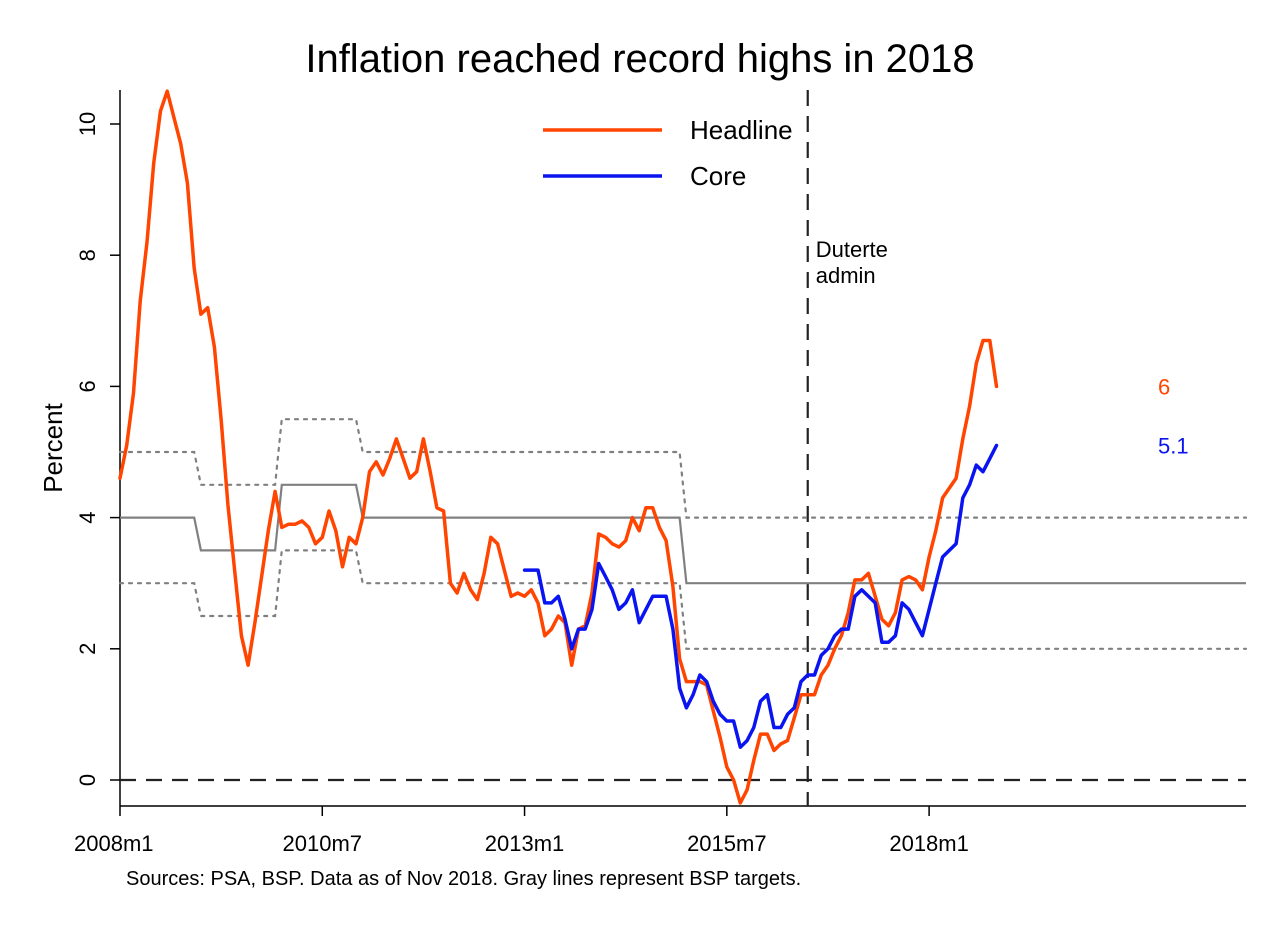 This screenshot has height=931, width=1280. Describe the element at coordinates (929, 843) in the screenshot. I see `x-tick-label: 2018m1` at that location.